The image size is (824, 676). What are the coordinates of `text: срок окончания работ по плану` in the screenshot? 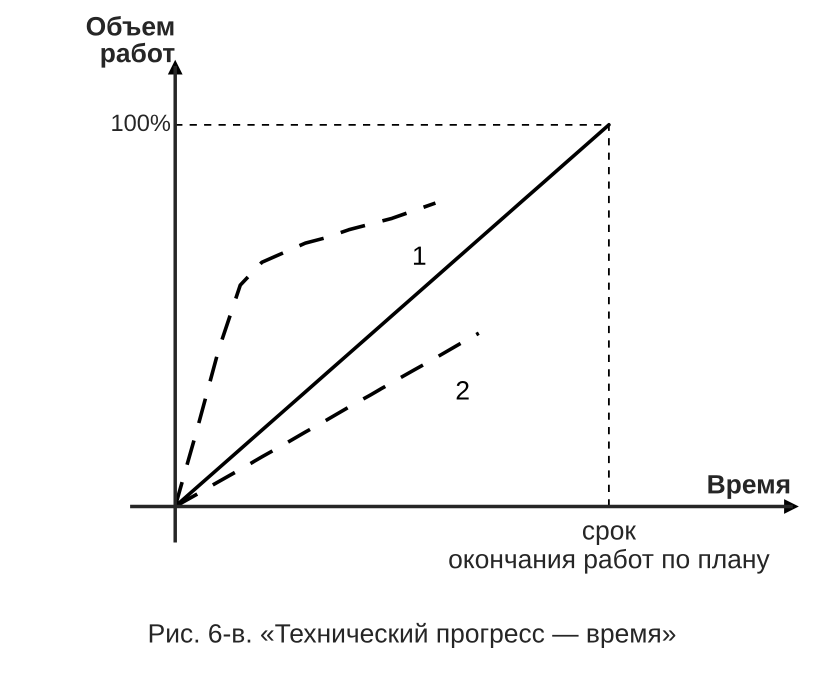 It's located at (609, 549).